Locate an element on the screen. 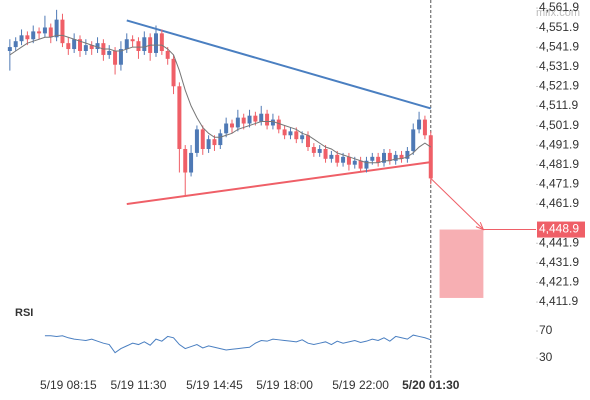 This screenshot has width=590, height=400. x-tick-label: 5/20 01:30 is located at coordinates (431, 385).